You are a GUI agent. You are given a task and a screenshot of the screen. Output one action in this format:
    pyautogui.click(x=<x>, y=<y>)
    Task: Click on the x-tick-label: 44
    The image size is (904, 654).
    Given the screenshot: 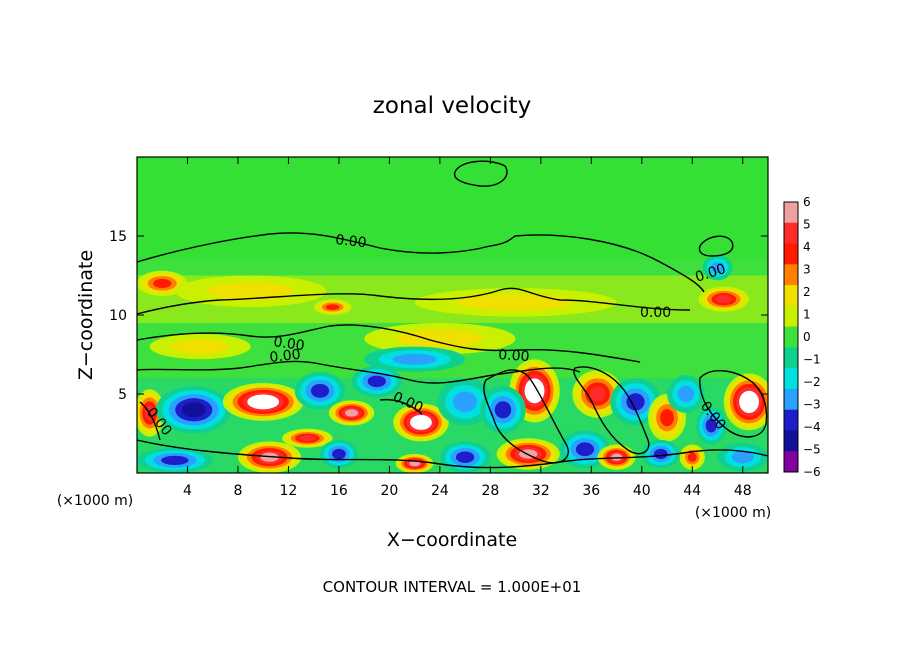 What is the action you would take?
    pyautogui.click(x=692, y=491)
    